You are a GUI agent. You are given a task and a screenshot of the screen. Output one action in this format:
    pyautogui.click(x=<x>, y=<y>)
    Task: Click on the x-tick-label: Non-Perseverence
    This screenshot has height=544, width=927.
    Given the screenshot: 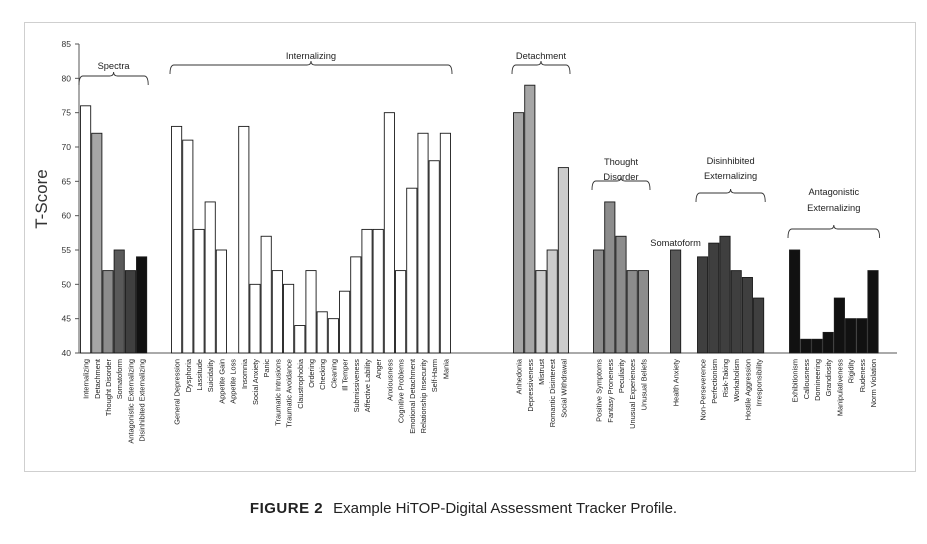 What is the action you would take?
    pyautogui.click(x=703, y=390)
    